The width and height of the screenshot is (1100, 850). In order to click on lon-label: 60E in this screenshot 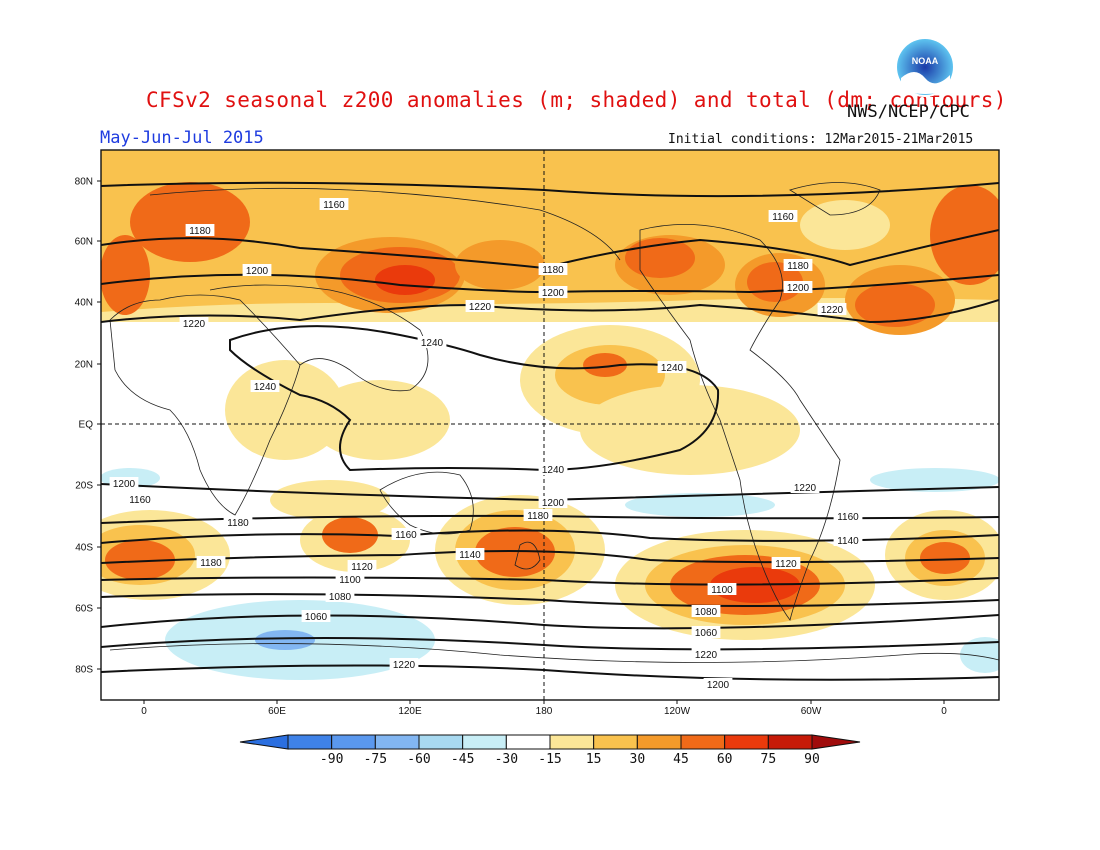, I will do `click(277, 711)`.